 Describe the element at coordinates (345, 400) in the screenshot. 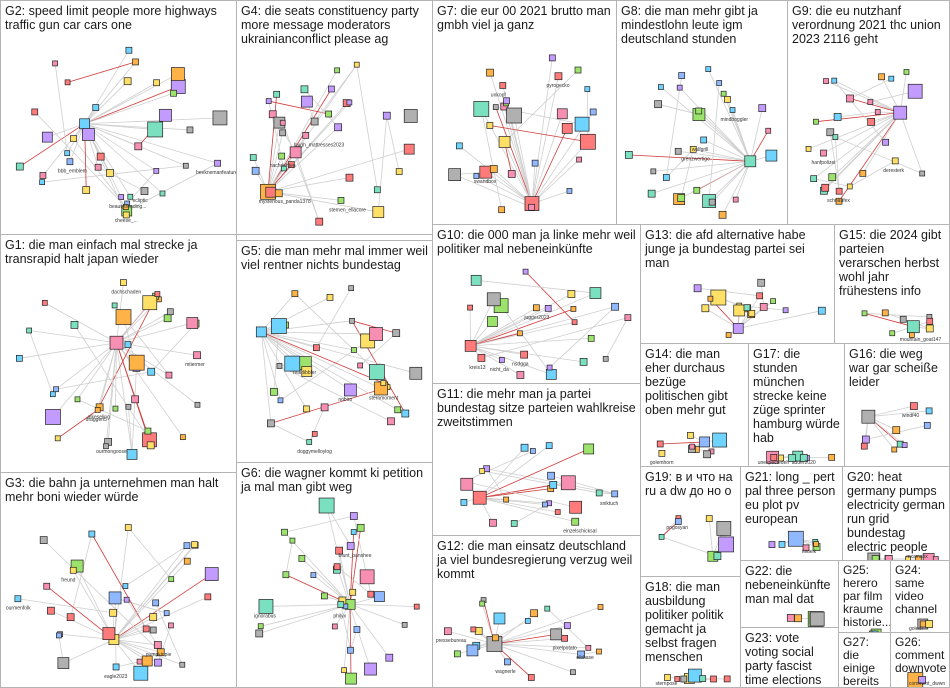

I see `node-label: nobiro` at that location.